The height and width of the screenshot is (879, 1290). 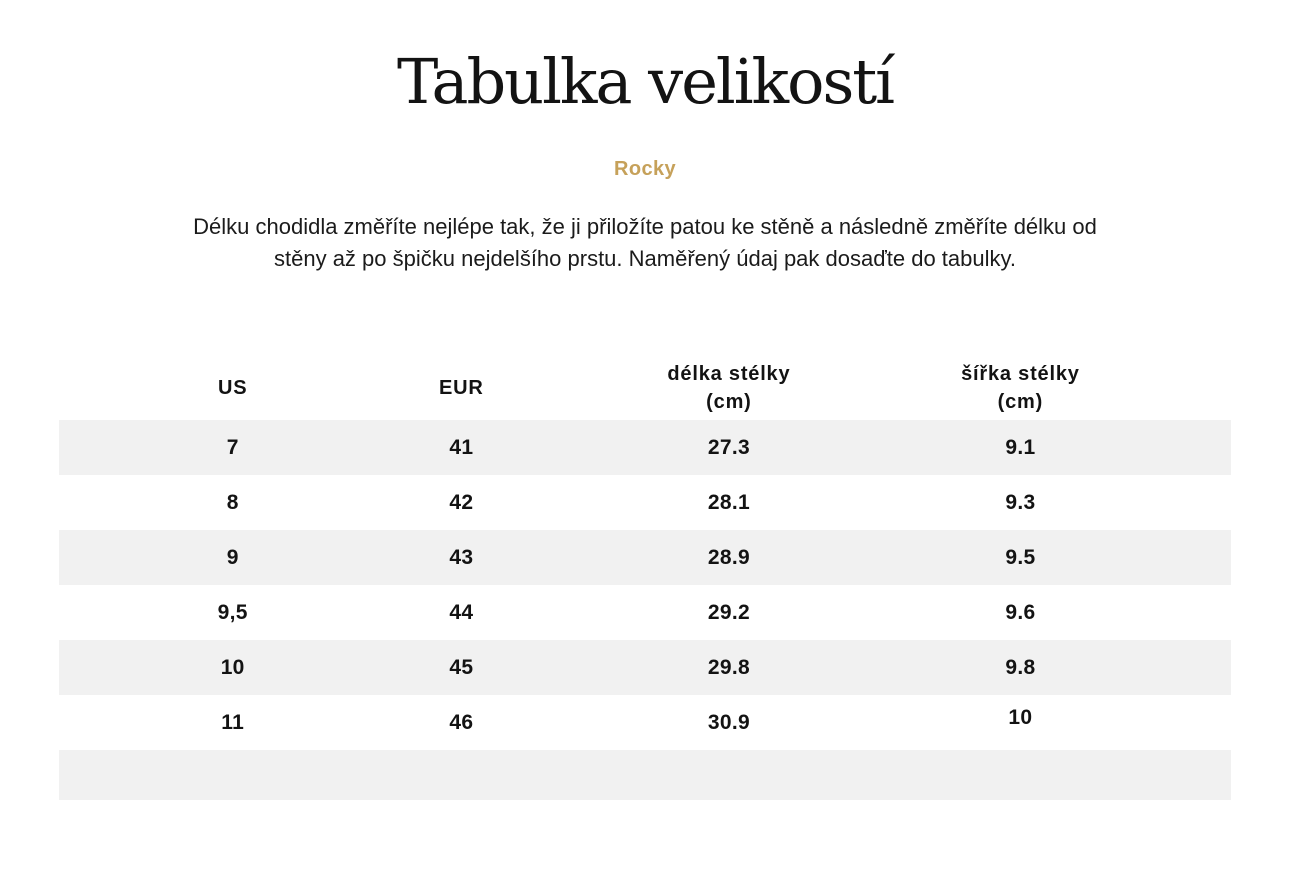 I want to click on table-row: 11 46 30.9 10, so click(x=645, y=722).